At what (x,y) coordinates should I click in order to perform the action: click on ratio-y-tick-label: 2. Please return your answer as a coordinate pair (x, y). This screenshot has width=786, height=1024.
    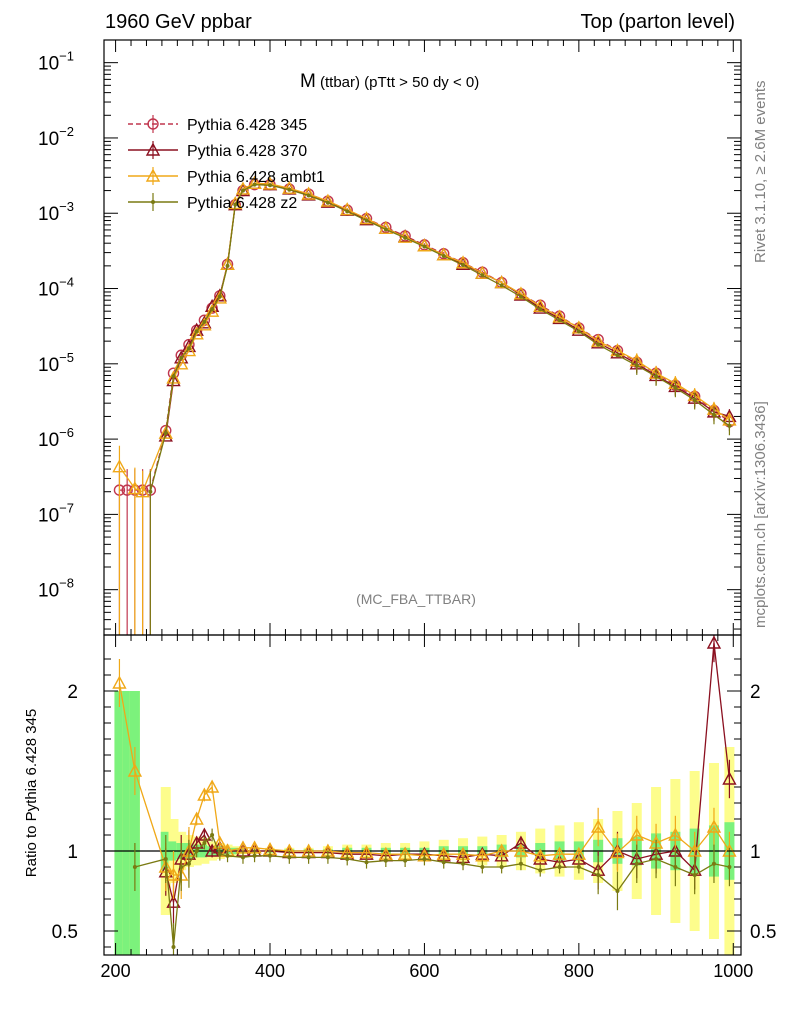
    Looking at the image, I should click on (72, 692).